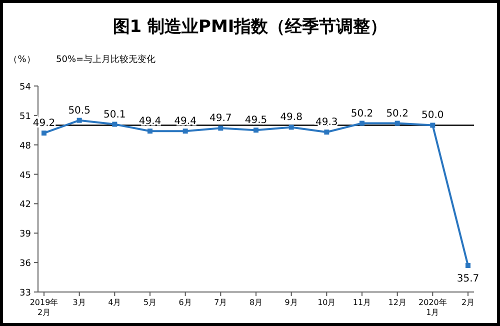 The width and height of the screenshot is (500, 326). I want to click on data-label: 49.5, so click(256, 120).